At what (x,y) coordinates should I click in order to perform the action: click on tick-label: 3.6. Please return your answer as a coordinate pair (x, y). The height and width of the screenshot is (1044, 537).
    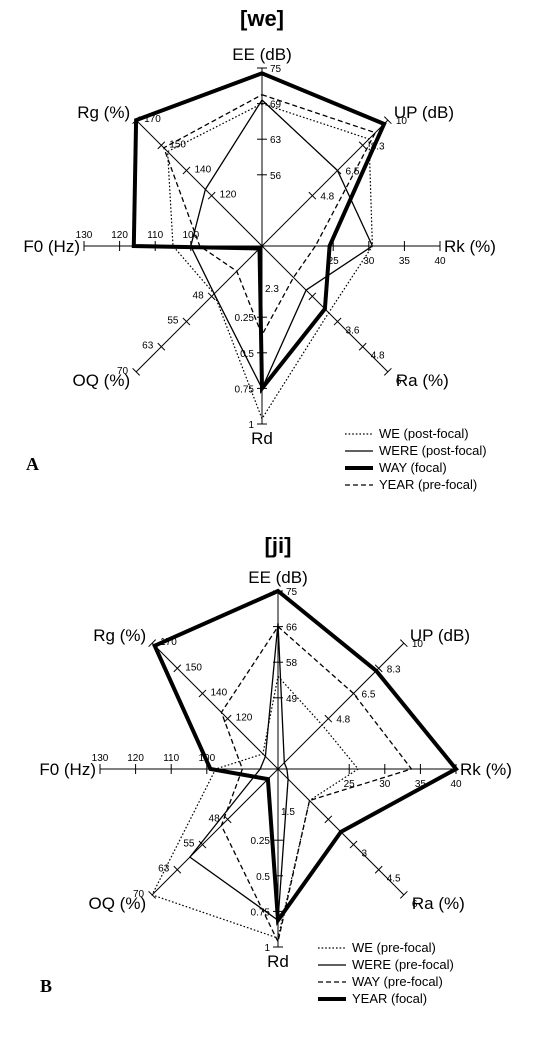
    Looking at the image, I should click on (353, 331).